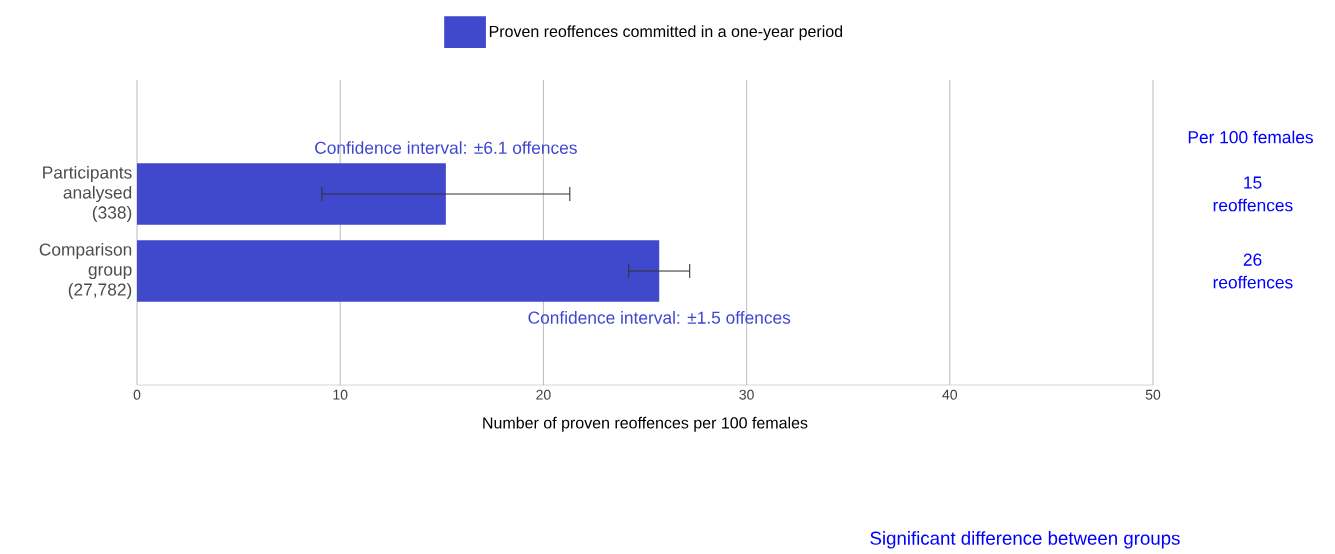  I want to click on data-label: 26 reoffences, so click(1253, 271).